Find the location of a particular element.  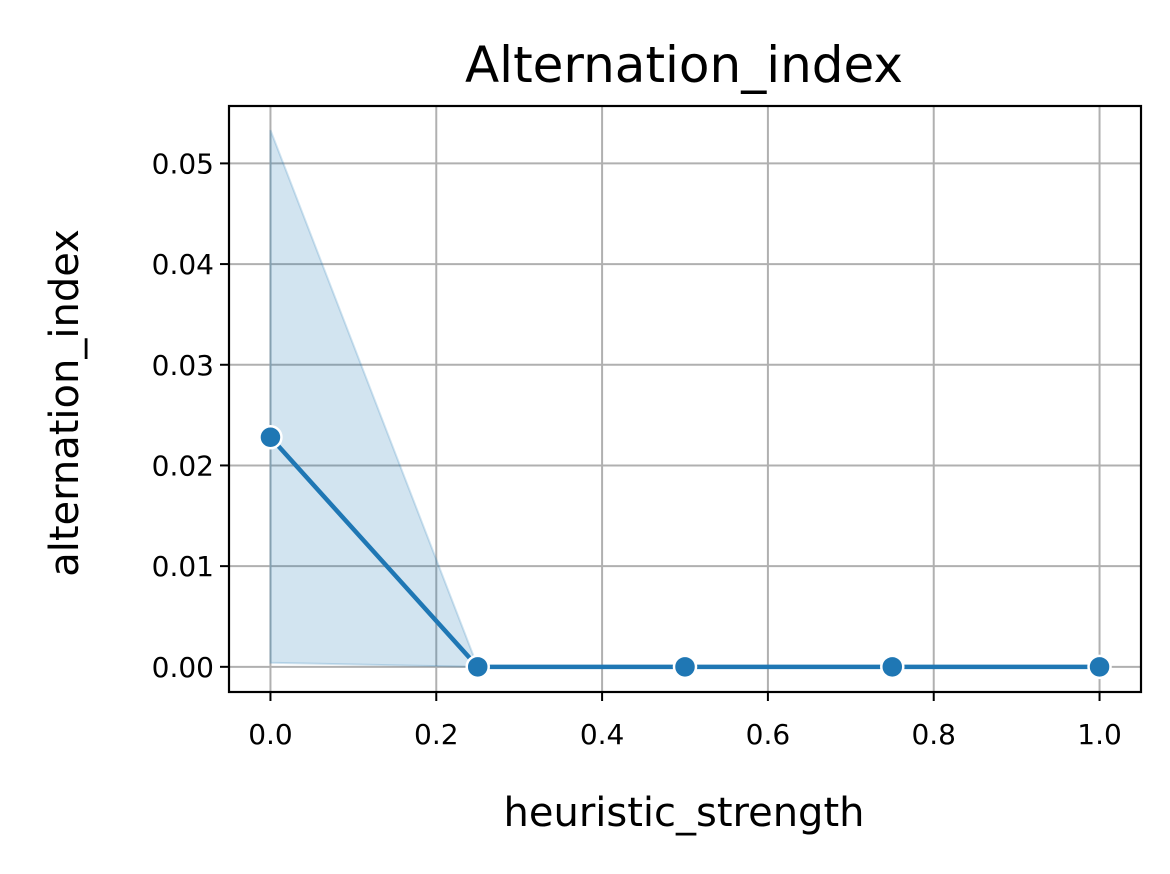

chart-title: Alternation_index is located at coordinates (684, 65).